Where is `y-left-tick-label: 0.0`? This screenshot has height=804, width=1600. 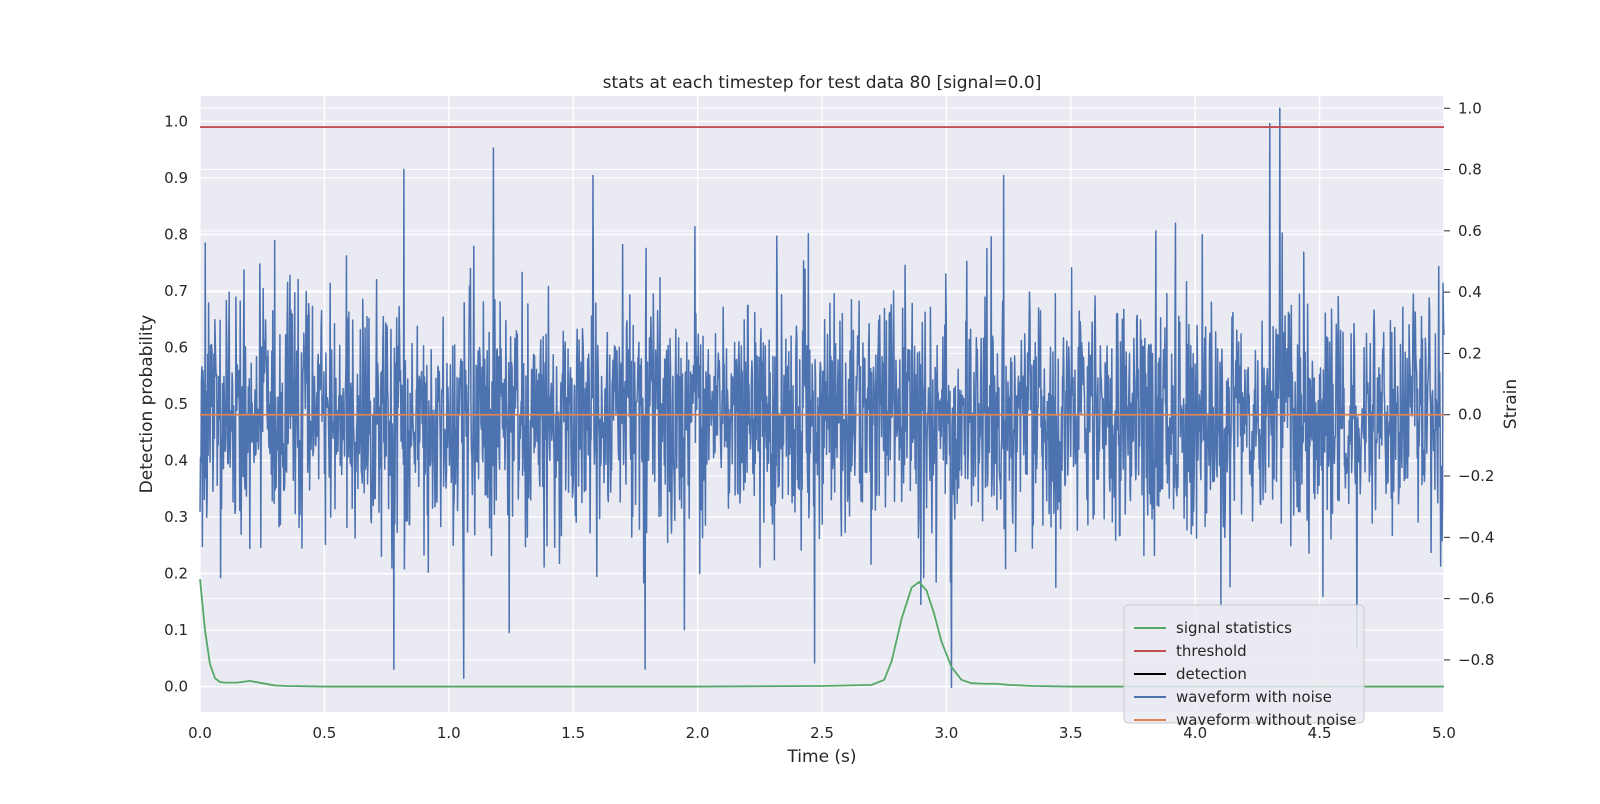
y-left-tick-label: 0.0 is located at coordinates (176, 687).